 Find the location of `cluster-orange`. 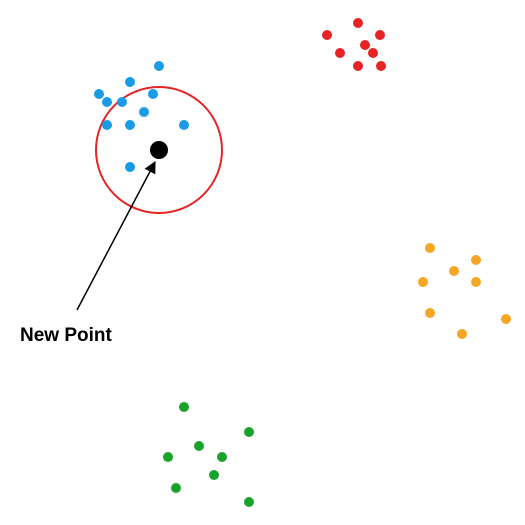

cluster-orange is located at coordinates (464, 291).